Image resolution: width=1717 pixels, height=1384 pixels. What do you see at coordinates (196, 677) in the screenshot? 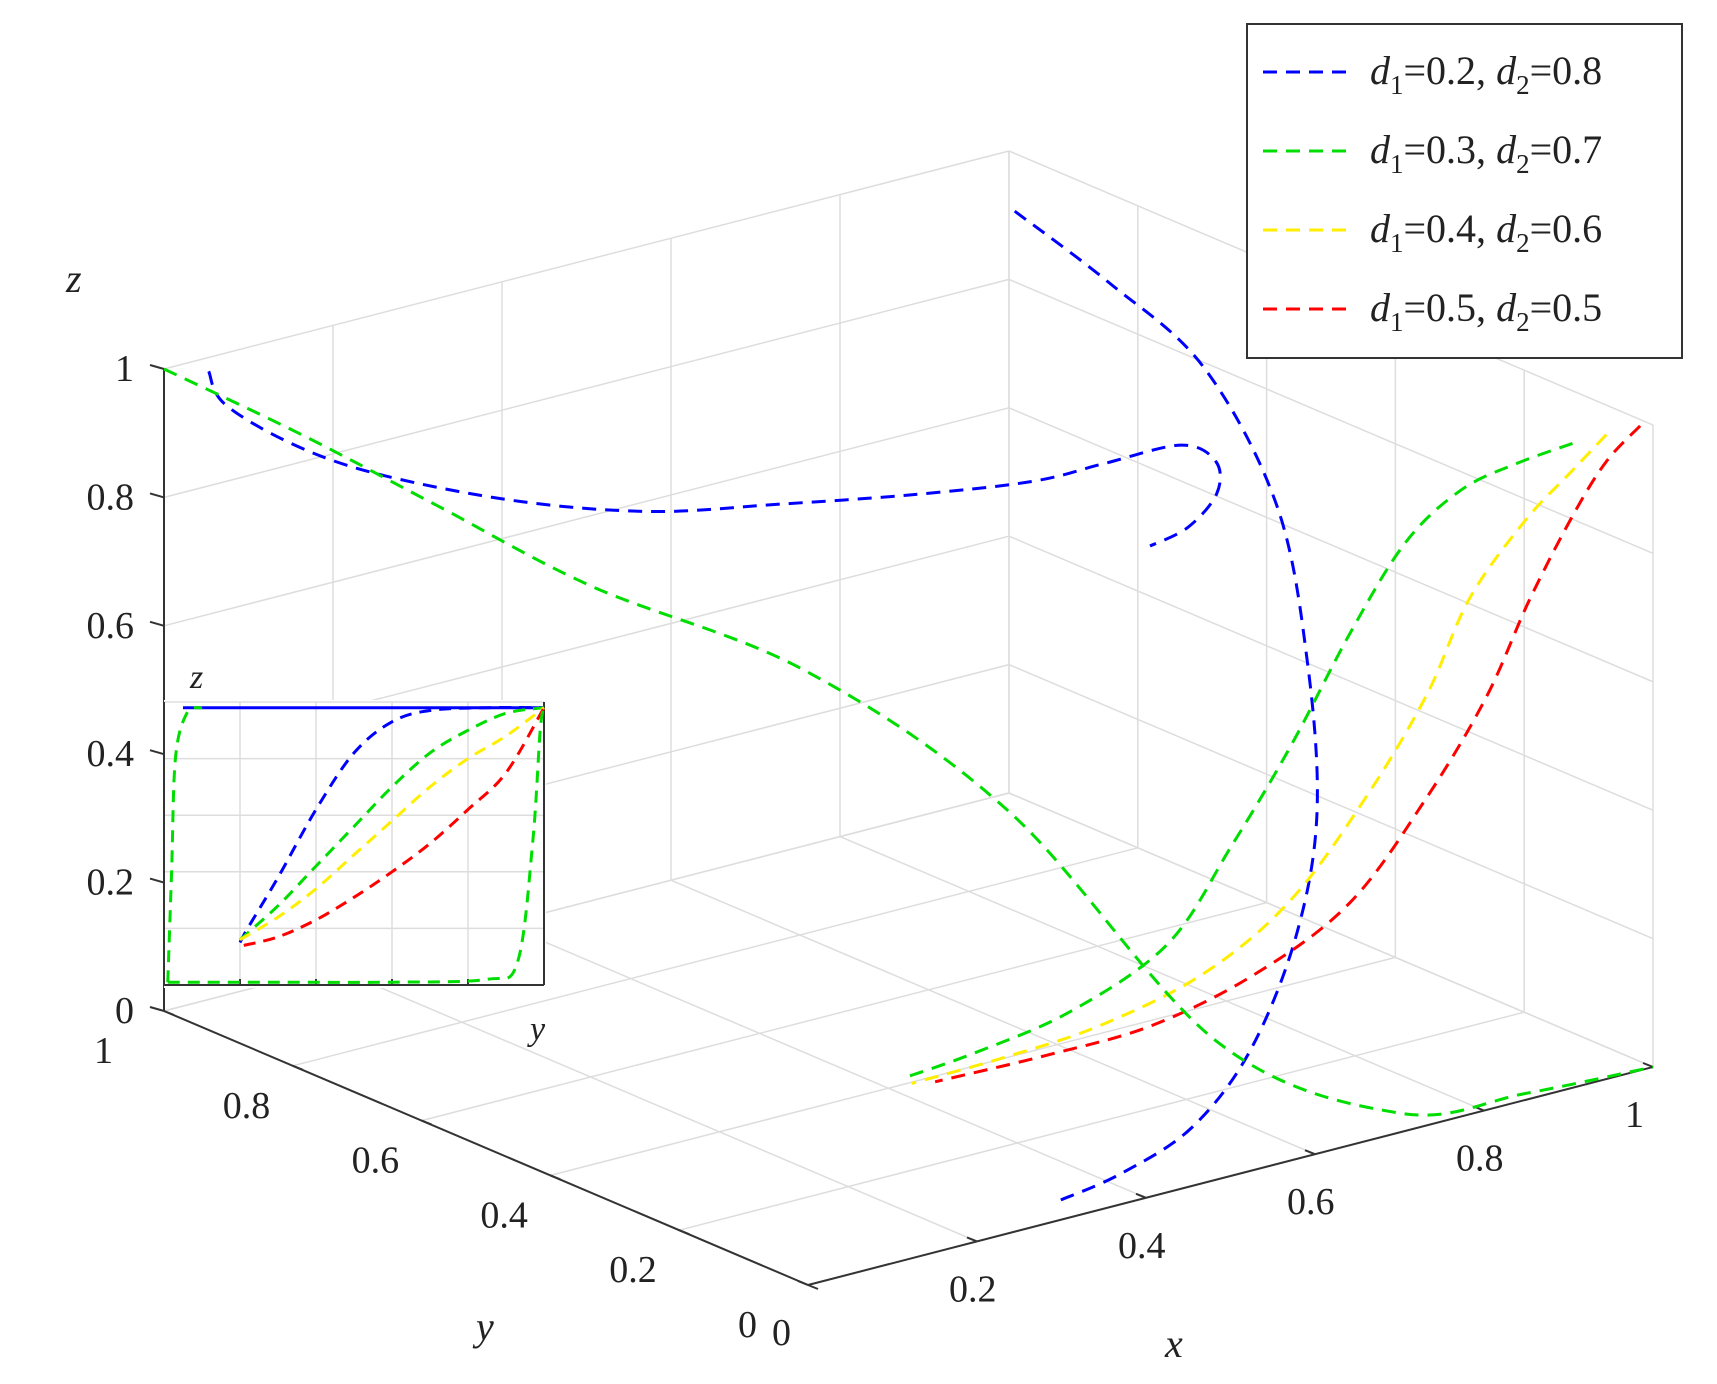
I see `inset-z-label: z` at bounding box center [196, 677].